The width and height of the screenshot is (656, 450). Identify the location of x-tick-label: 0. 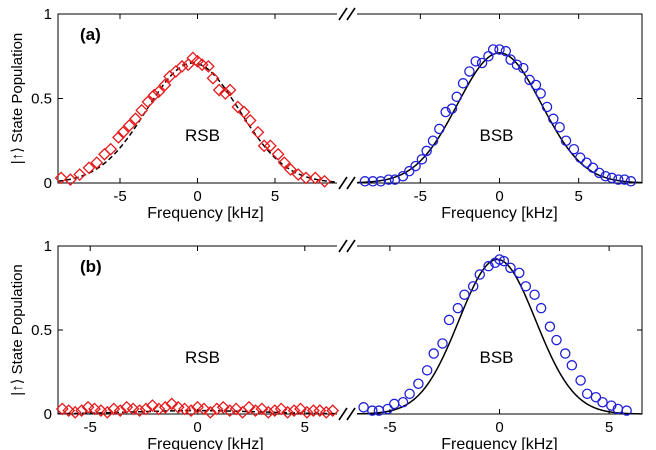
(499, 427).